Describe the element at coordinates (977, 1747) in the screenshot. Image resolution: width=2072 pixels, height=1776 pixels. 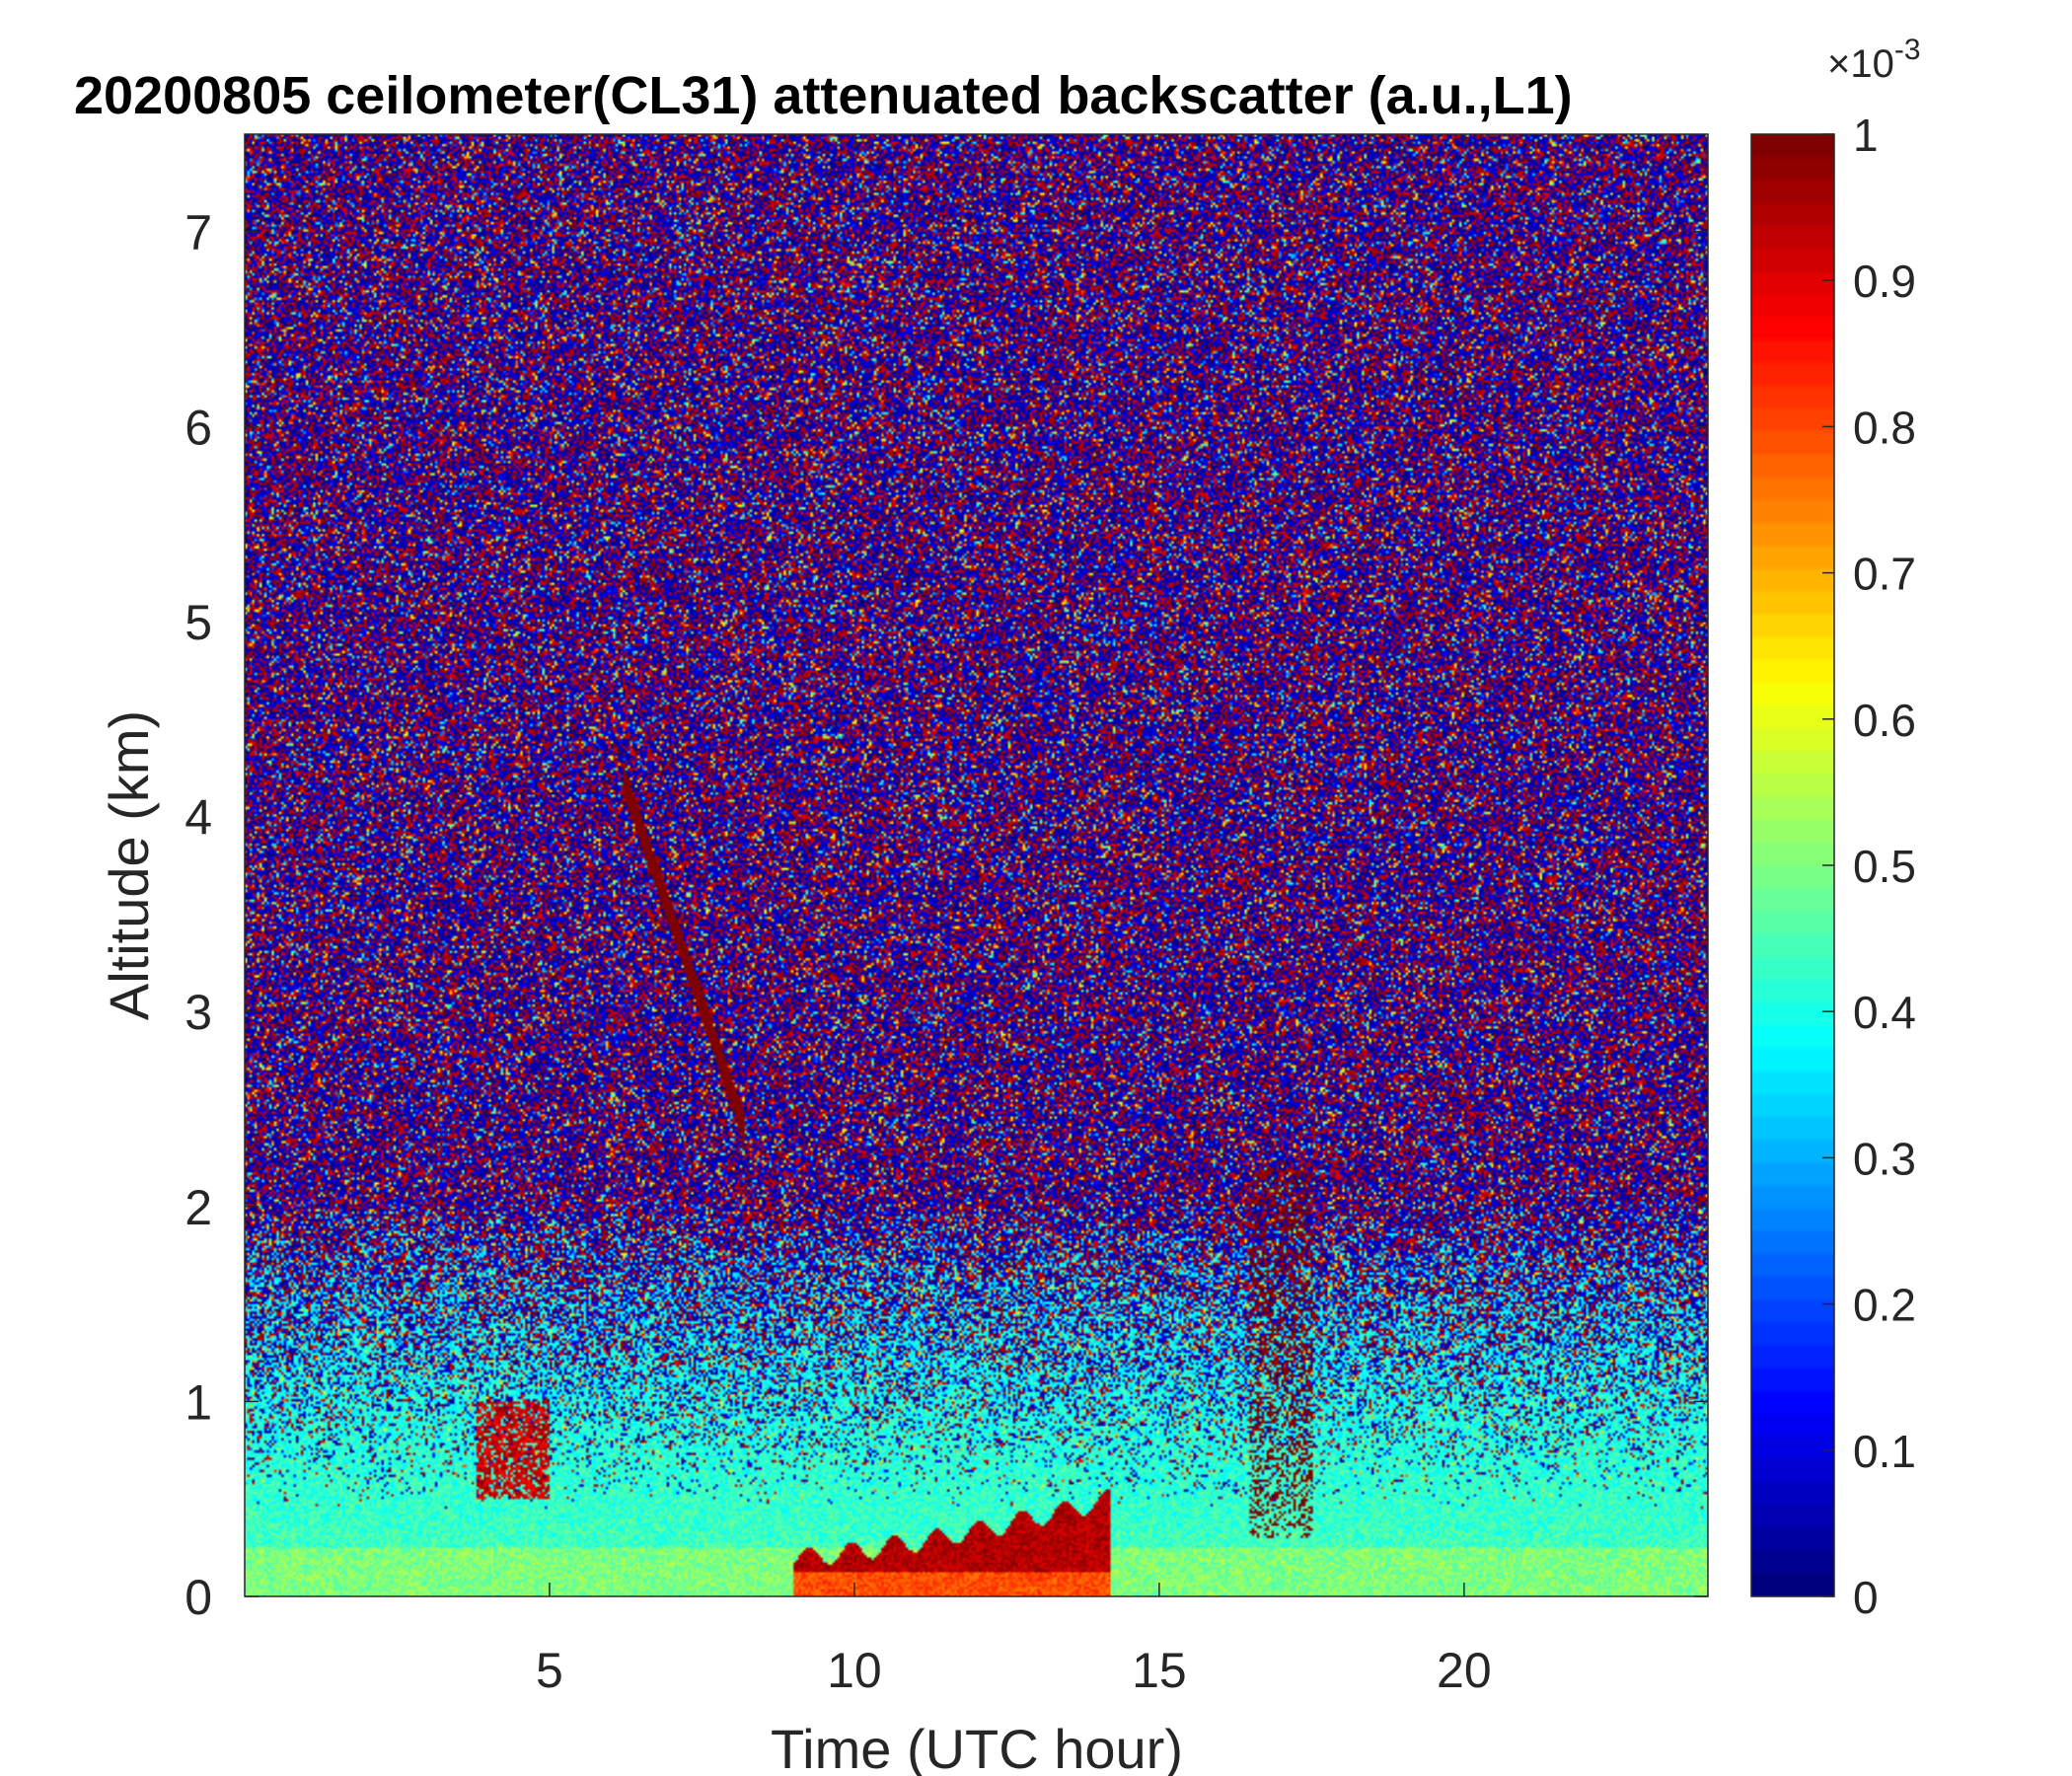
I see `x-axis-label: Time (UTC hour)` at that location.